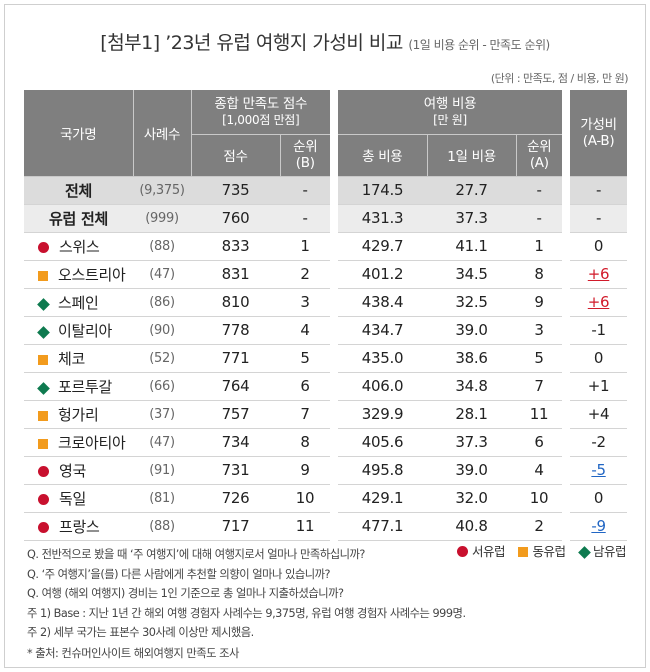  Describe the element at coordinates (305, 246) in the screenshot. I see `rank-b-cell: 1` at that location.